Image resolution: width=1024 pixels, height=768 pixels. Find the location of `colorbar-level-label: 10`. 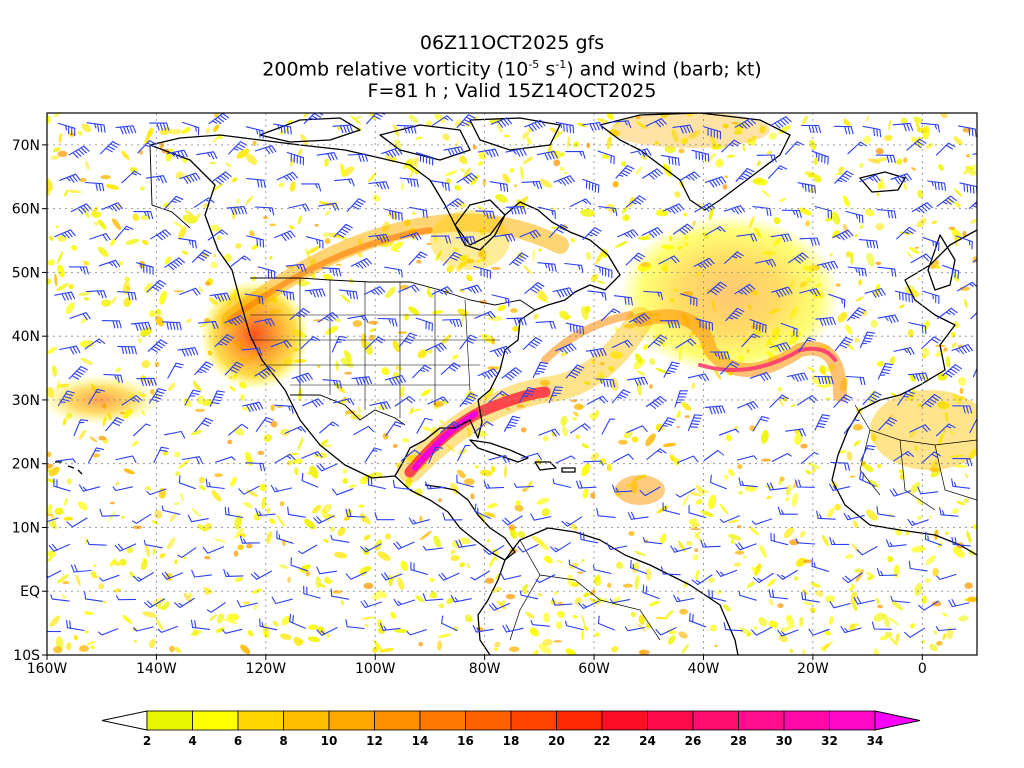

colorbar-level-label: 10 is located at coordinates (329, 741).